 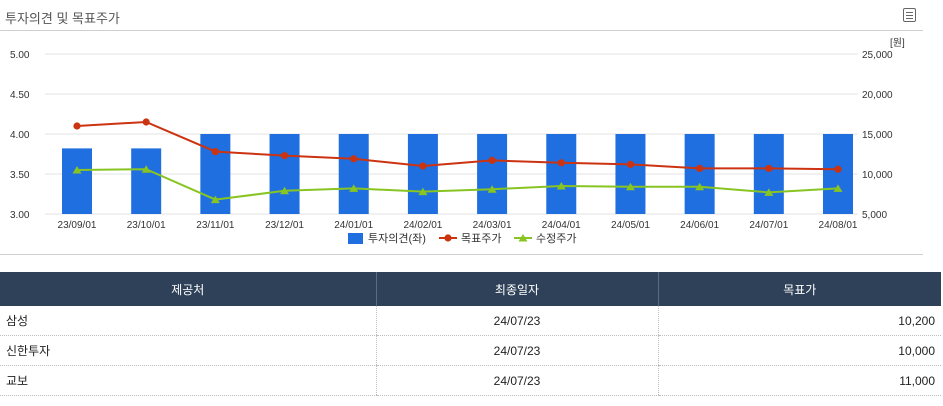 What do you see at coordinates (897, 43) in the screenshot?
I see `right-axis-unit: [원]` at bounding box center [897, 43].